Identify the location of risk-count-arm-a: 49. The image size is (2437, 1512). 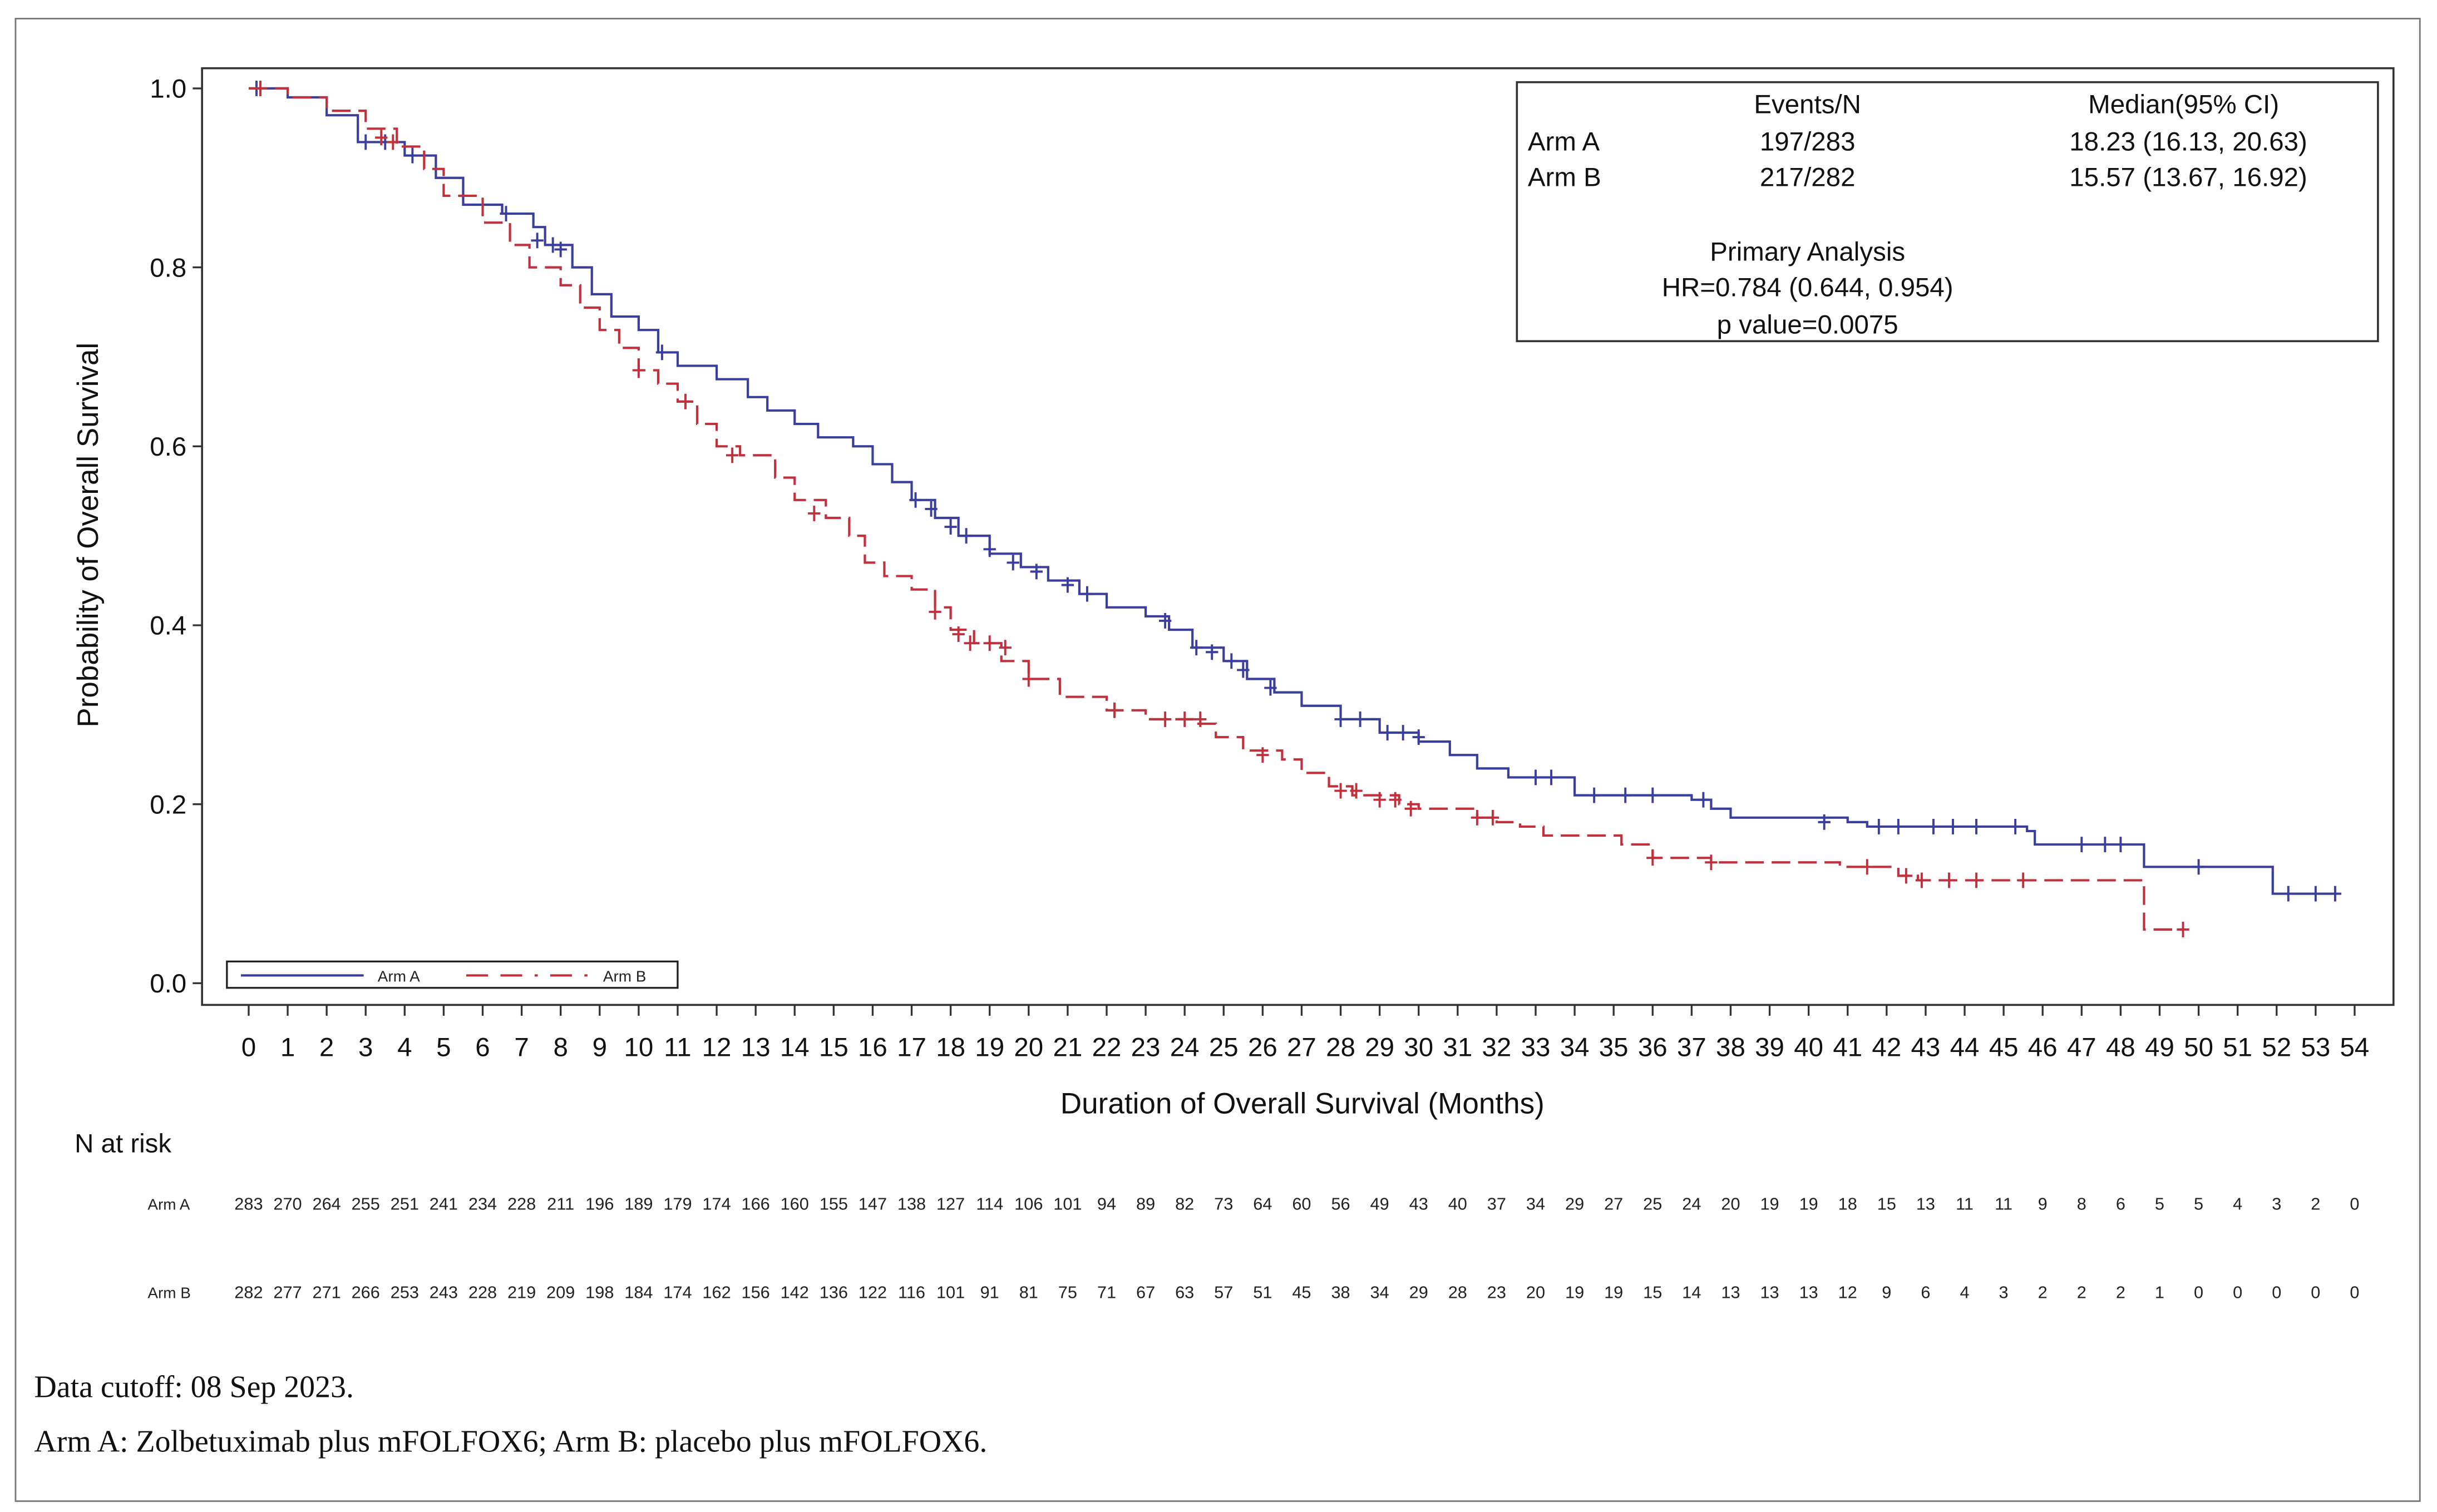
(1380, 1203).